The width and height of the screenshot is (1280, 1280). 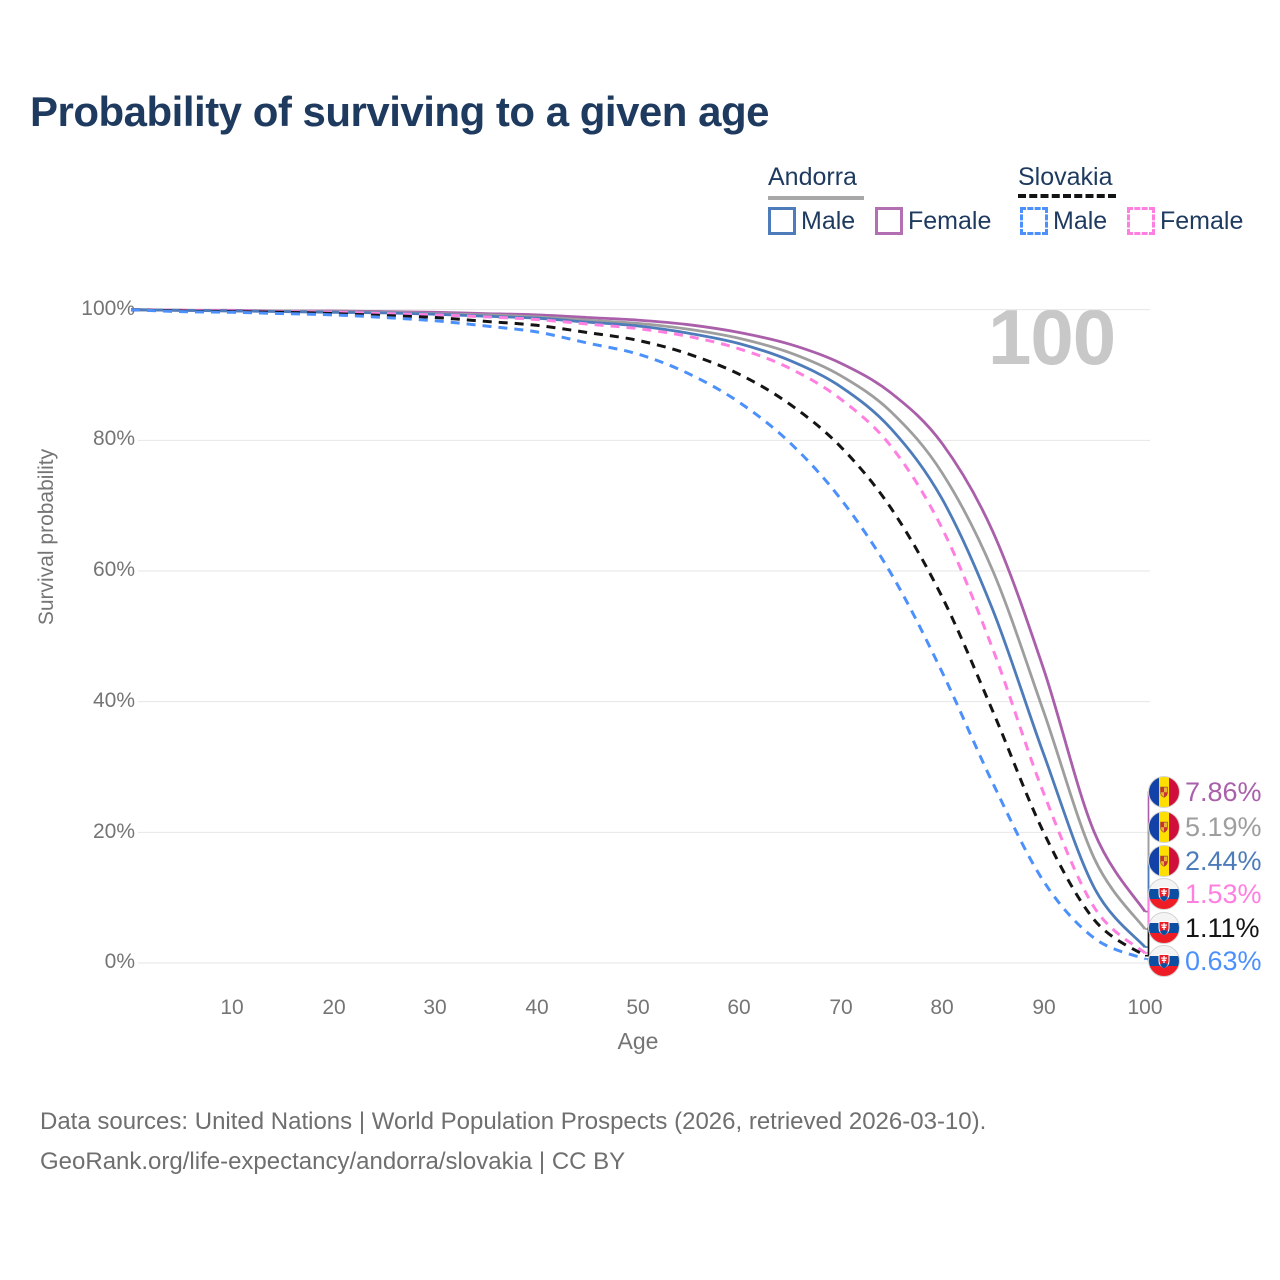 What do you see at coordinates (1052, 337) in the screenshot?
I see `age-watermark: 100` at bounding box center [1052, 337].